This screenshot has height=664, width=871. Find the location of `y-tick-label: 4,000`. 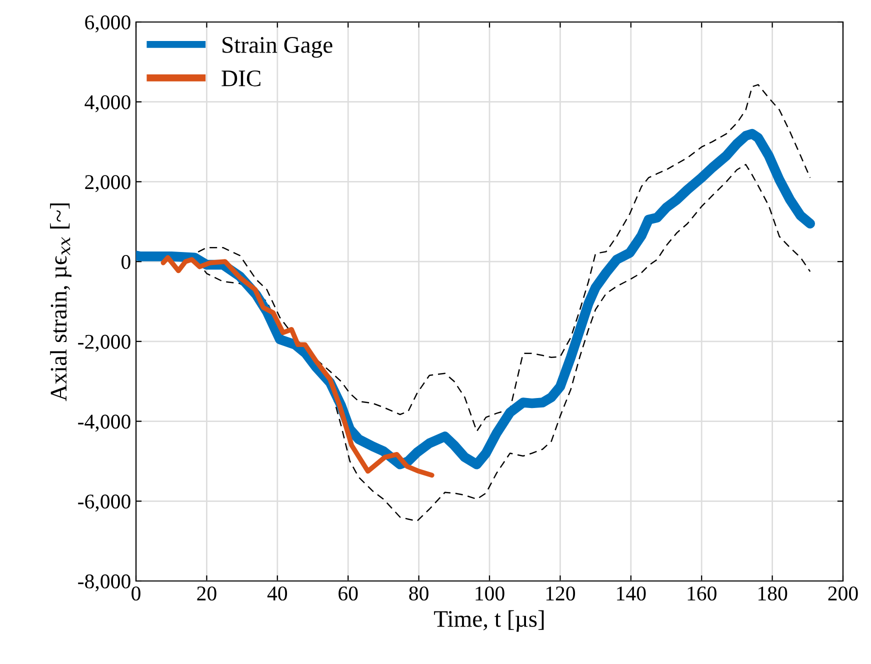

y-tick-label: 4,000 is located at coordinates (107, 103).